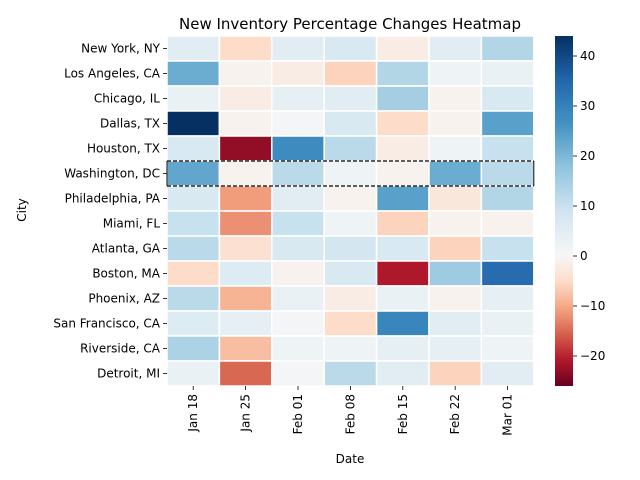  Describe the element at coordinates (113, 199) in the screenshot. I see `y-tick-label: Philadelphia, PA` at that location.